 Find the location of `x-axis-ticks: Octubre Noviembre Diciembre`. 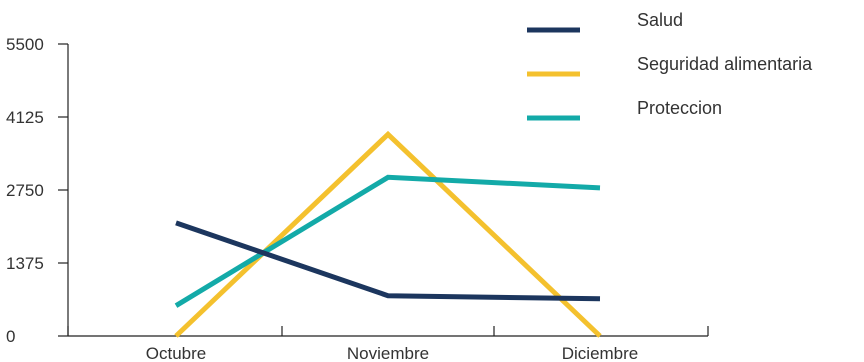

x-axis-ticks: Octubre Noviembre Diciembre is located at coordinates (388, 344).